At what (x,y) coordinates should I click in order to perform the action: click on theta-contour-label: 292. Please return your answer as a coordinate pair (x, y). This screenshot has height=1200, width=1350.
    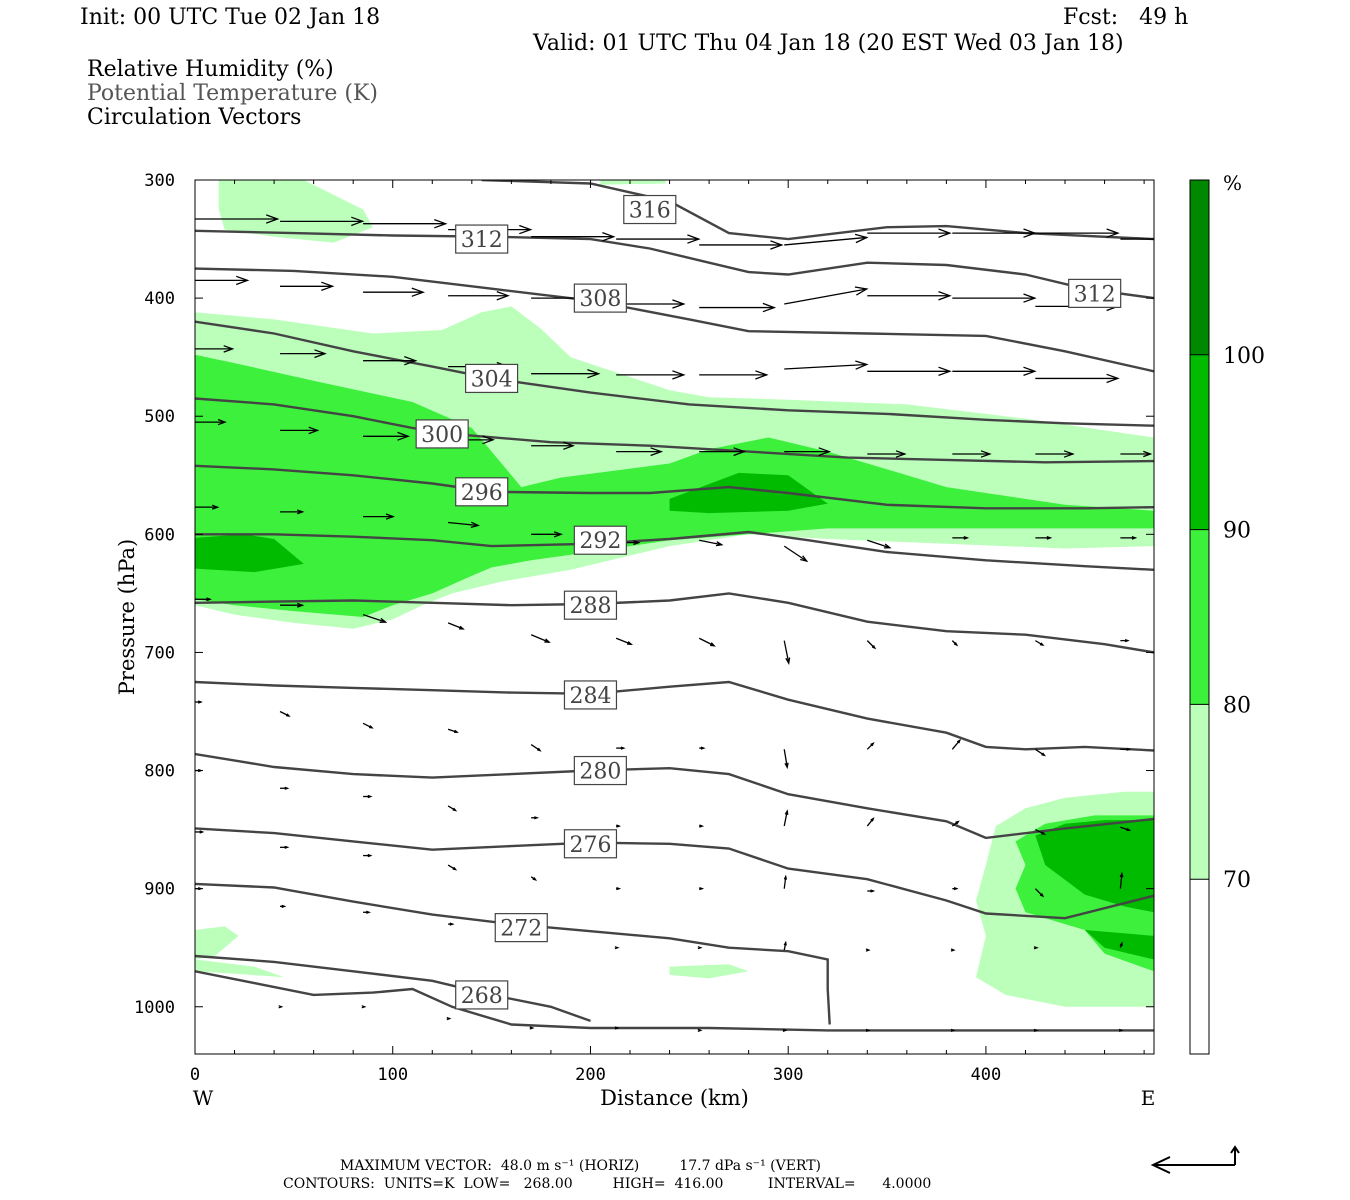
    Looking at the image, I should click on (600, 541).